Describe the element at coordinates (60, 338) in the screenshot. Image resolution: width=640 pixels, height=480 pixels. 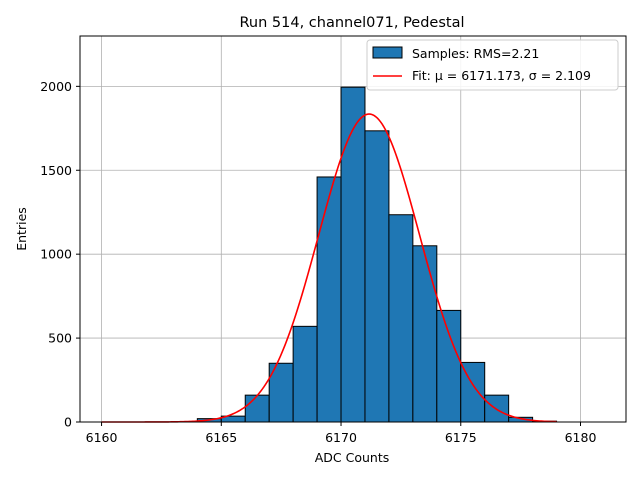
I see `y-tick-label: 500` at that location.